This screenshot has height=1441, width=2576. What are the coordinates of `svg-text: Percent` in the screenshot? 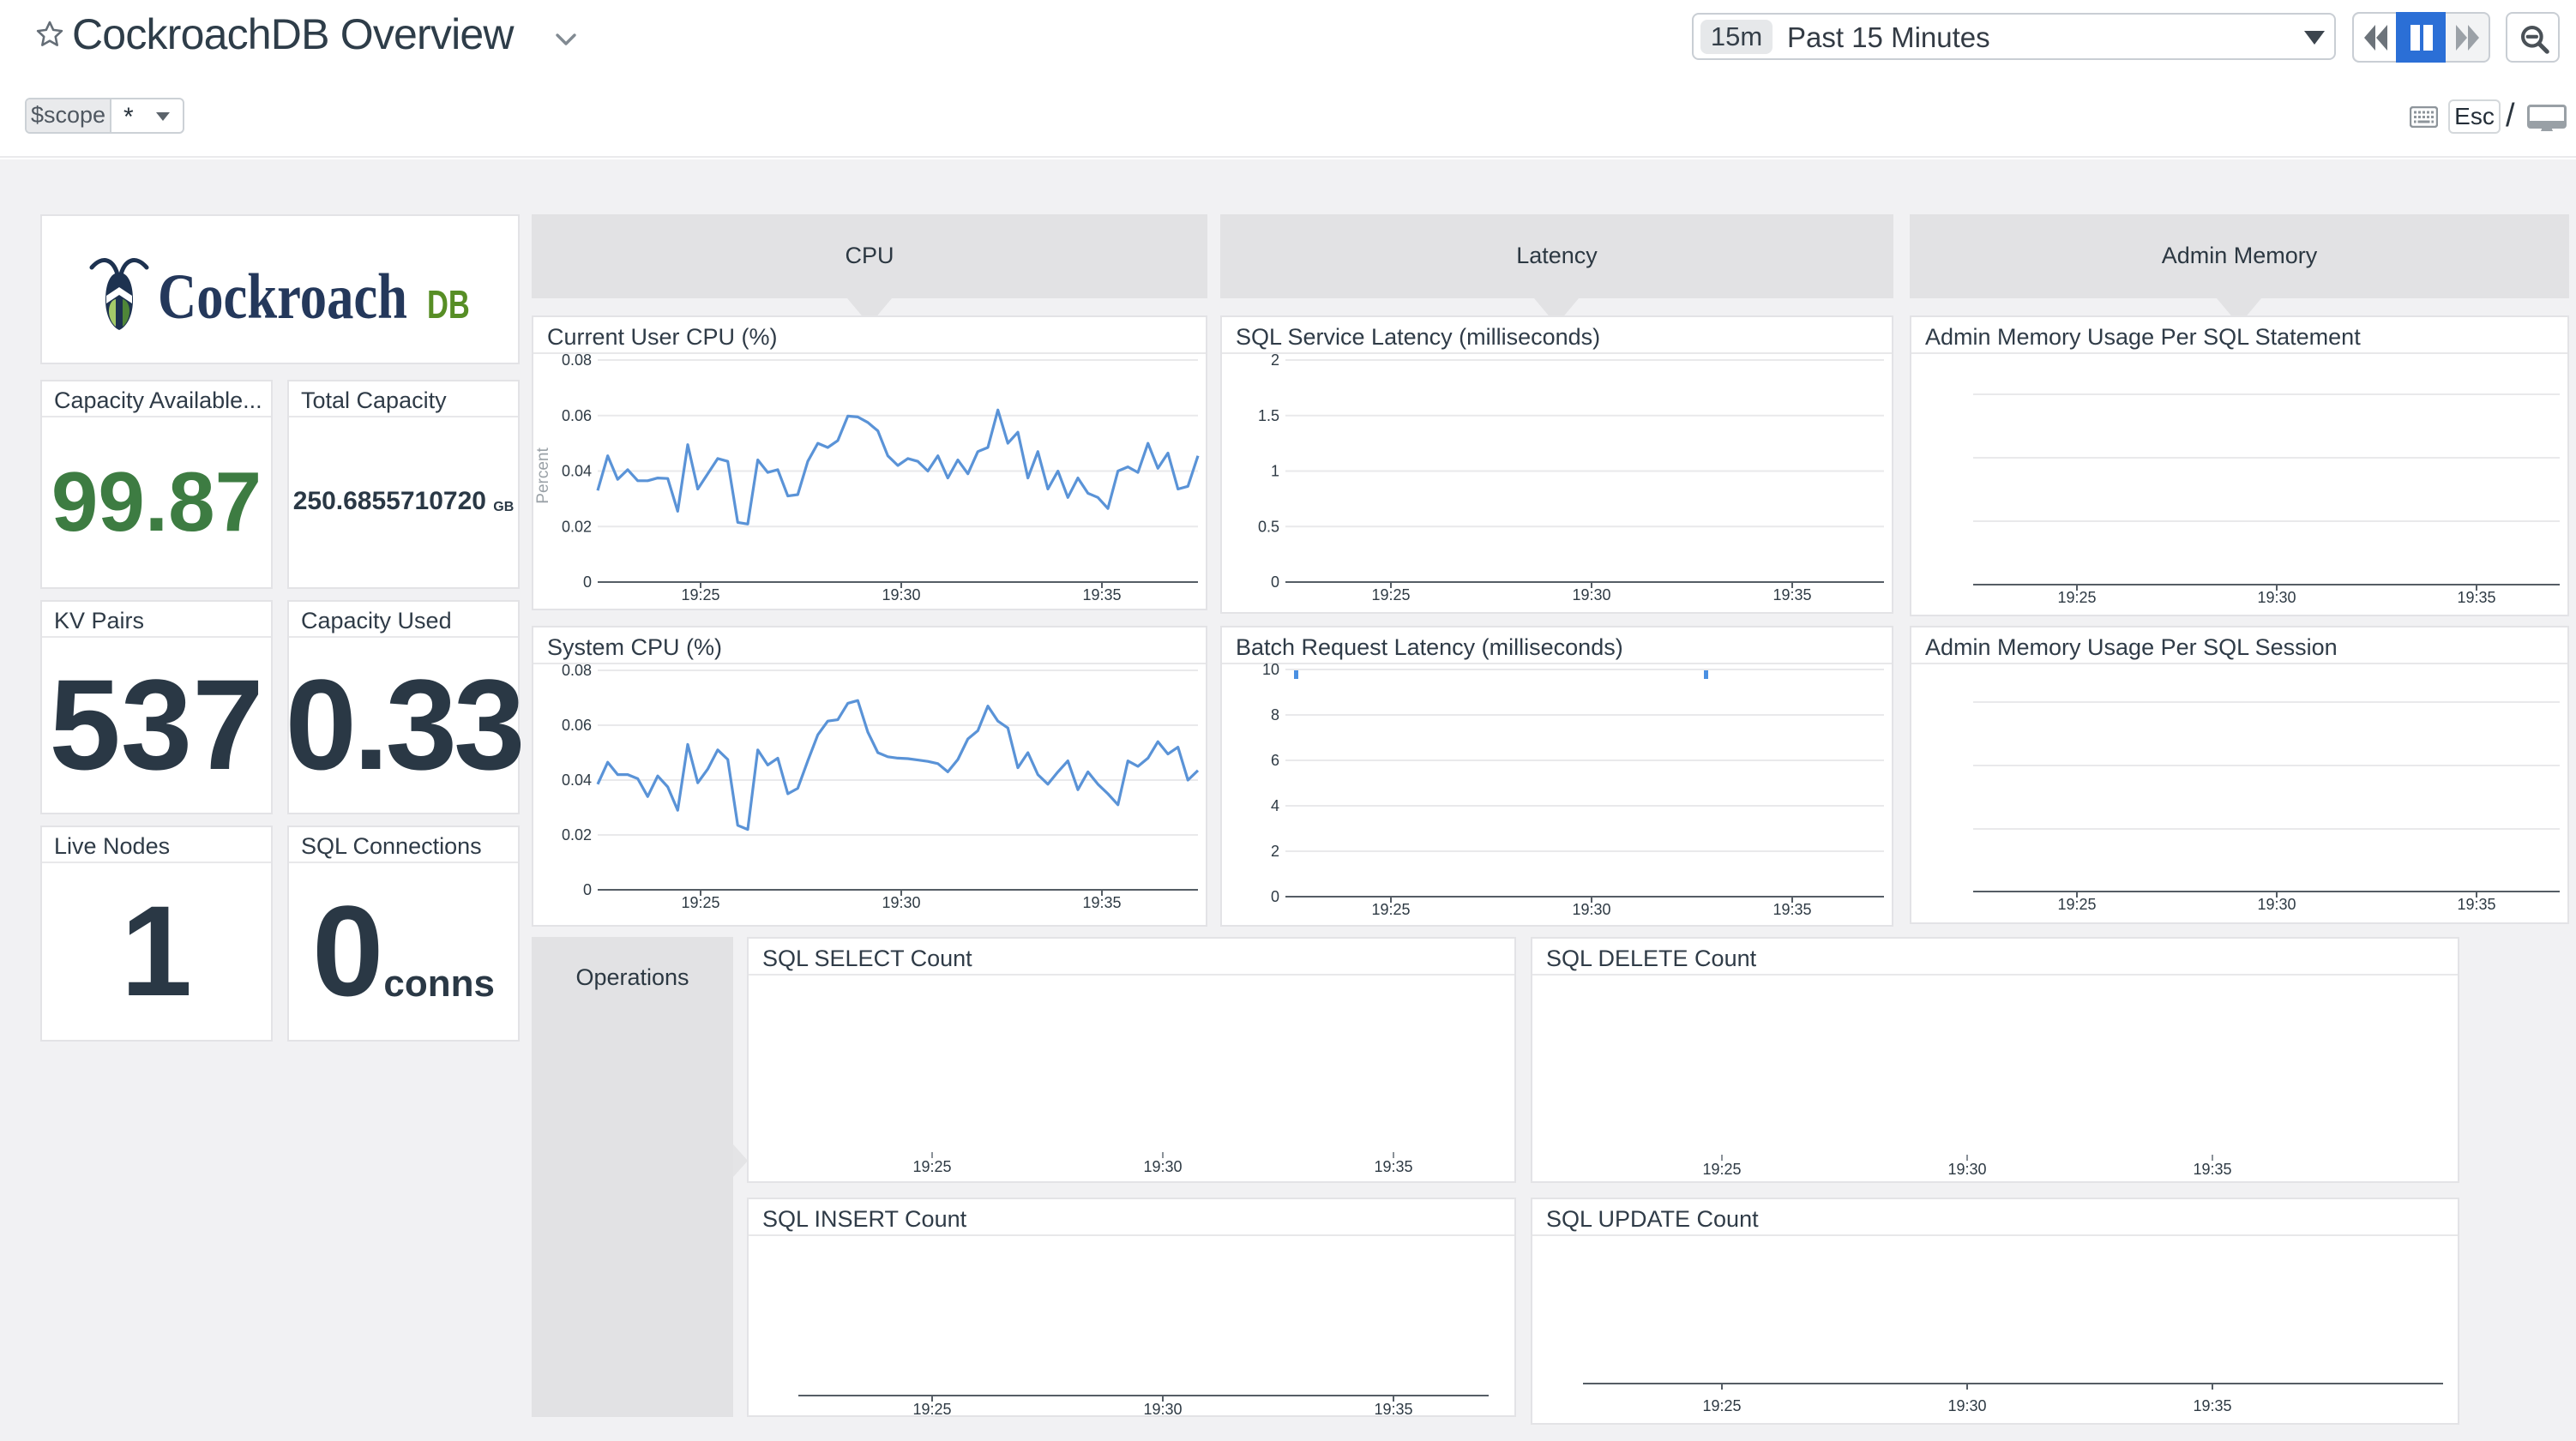 It's located at (543, 475).